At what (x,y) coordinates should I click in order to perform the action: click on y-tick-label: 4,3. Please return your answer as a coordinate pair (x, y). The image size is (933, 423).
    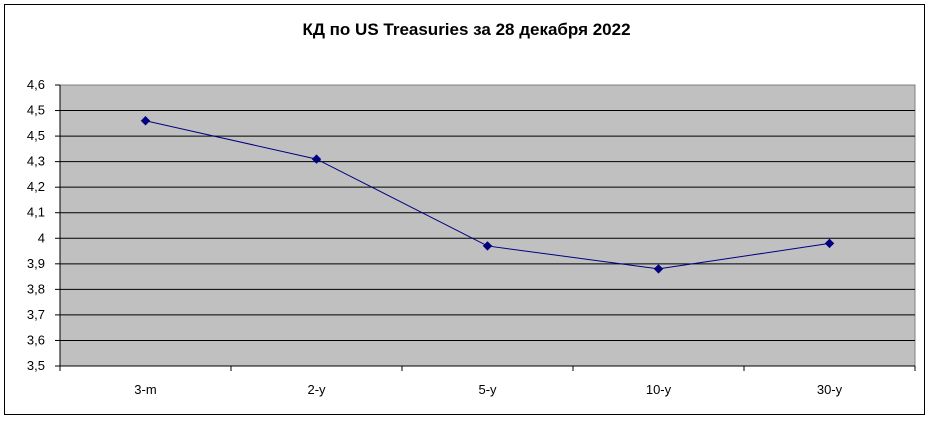
    Looking at the image, I should click on (36, 161).